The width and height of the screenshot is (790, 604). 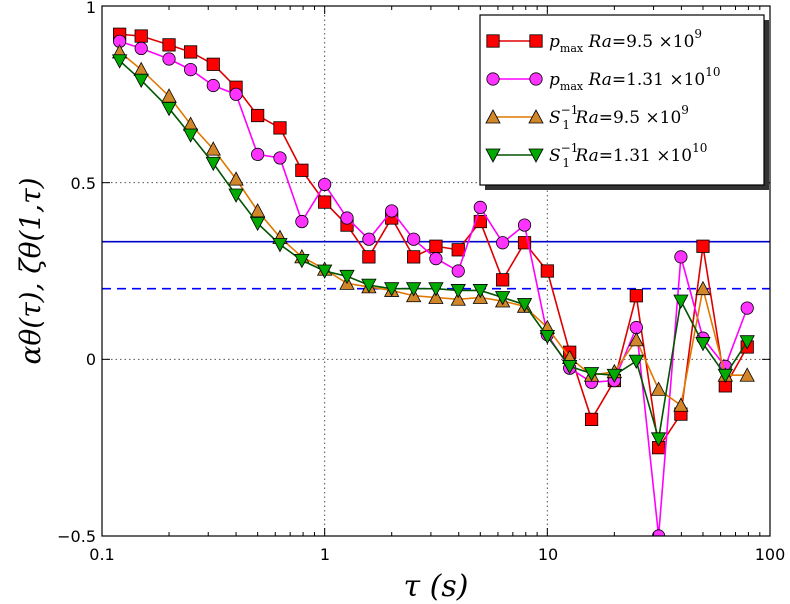 I want to click on x-tick-labels: 0.1 1 10 100, so click(x=437, y=554).